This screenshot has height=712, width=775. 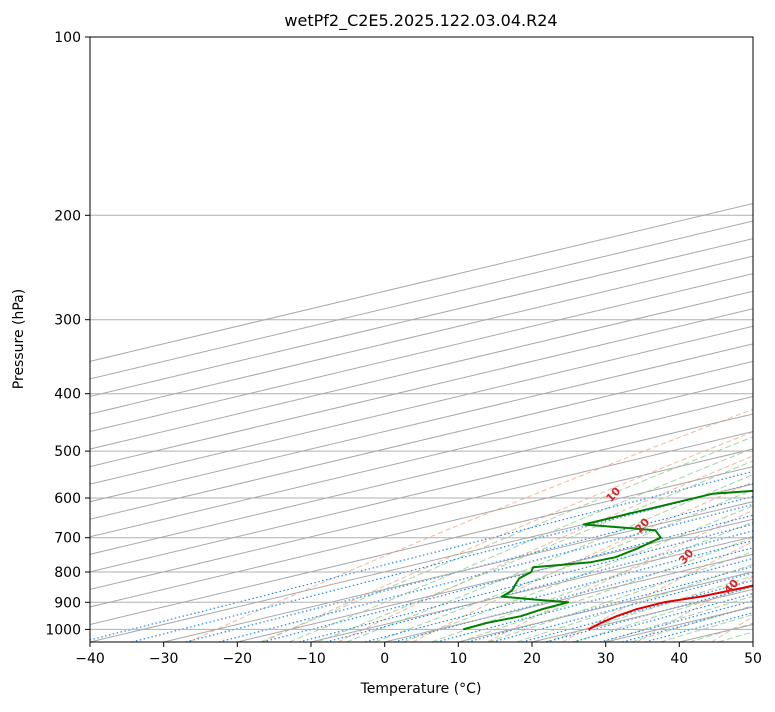 I want to click on isotherm-line, so click(x=764, y=339).